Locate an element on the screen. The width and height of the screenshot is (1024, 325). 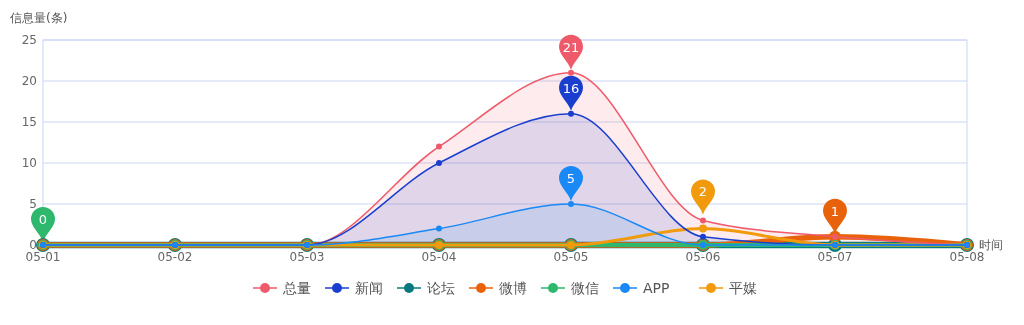
x-tick-label: 05-08 is located at coordinates (967, 257).